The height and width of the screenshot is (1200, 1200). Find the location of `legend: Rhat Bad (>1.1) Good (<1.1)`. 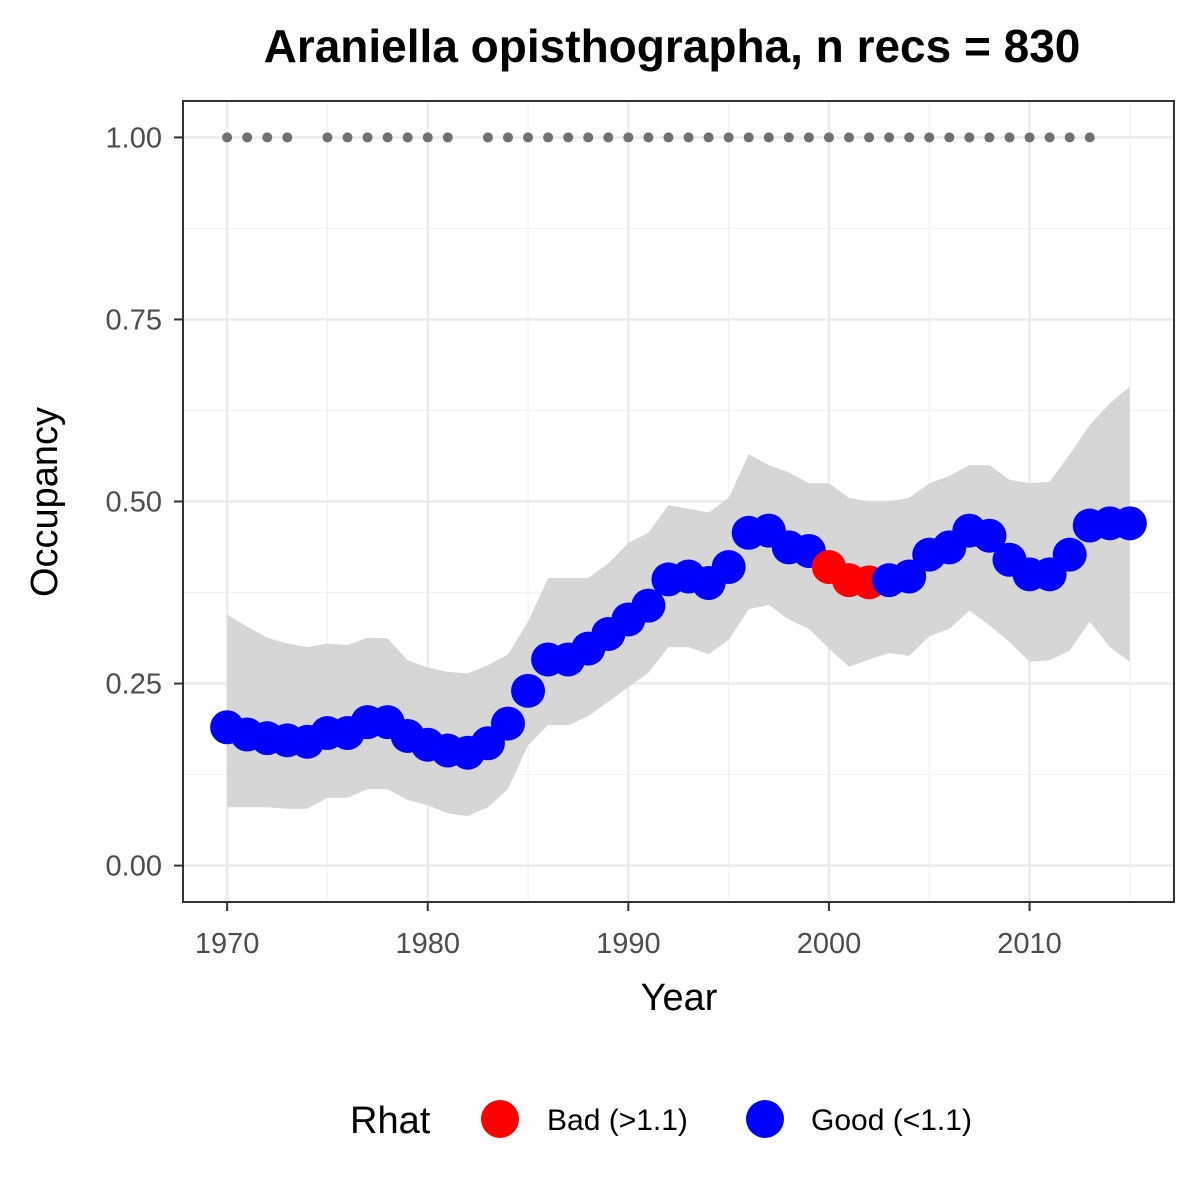

legend: Rhat Bad (>1.1) Good (<1.1) is located at coordinates (661, 1121).